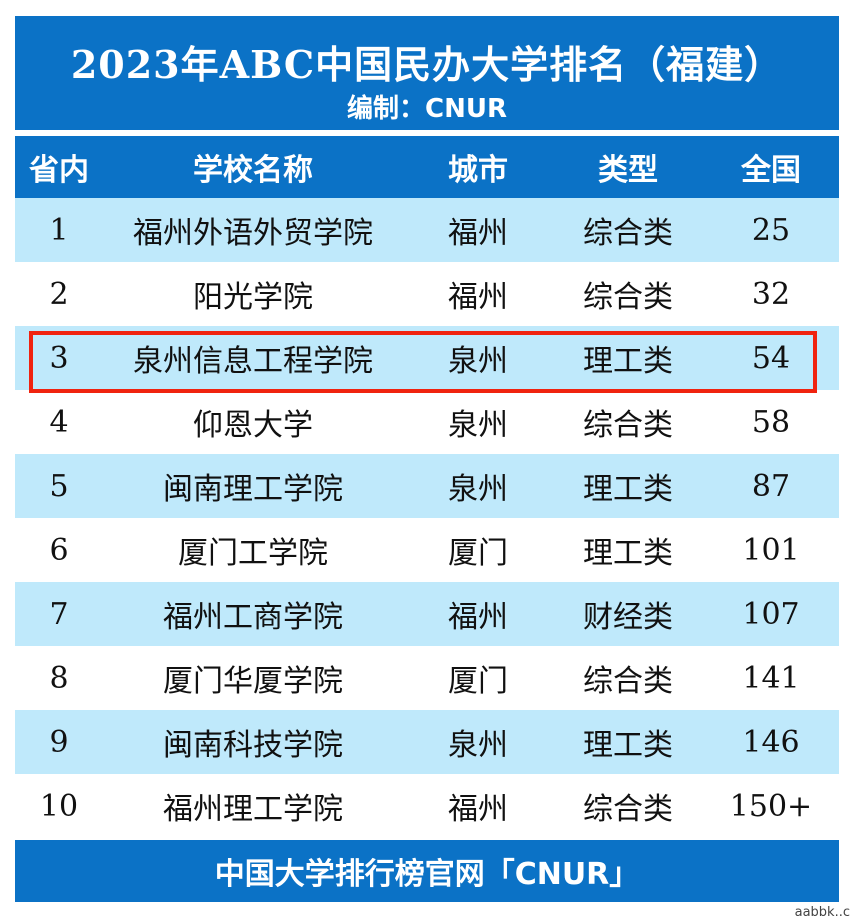  Describe the element at coordinates (427, 806) in the screenshot. I see `table-row: 10 福州理工学院 福州 综合类 150+` at that location.